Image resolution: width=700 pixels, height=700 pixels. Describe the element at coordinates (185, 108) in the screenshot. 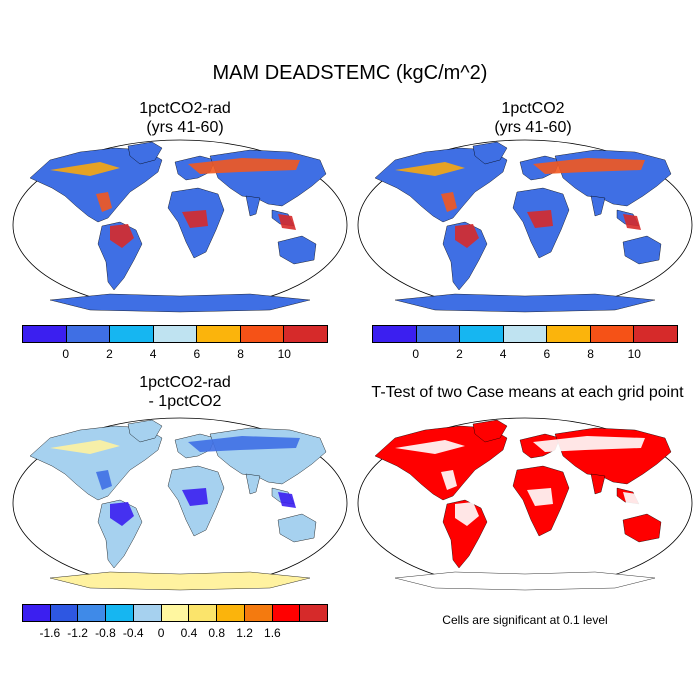

I see `panel-1-title-line1: 1pctCO2-rad` at that location.